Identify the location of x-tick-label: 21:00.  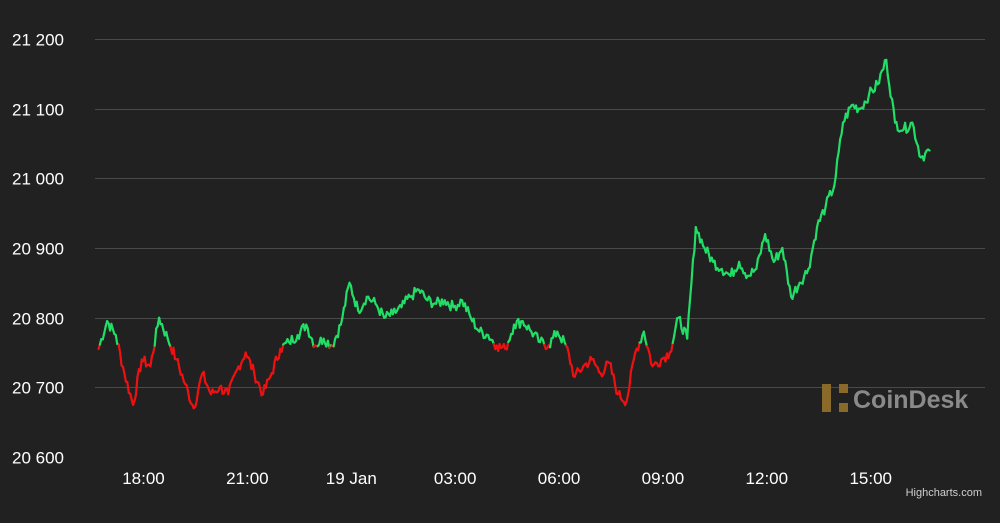
(247, 478).